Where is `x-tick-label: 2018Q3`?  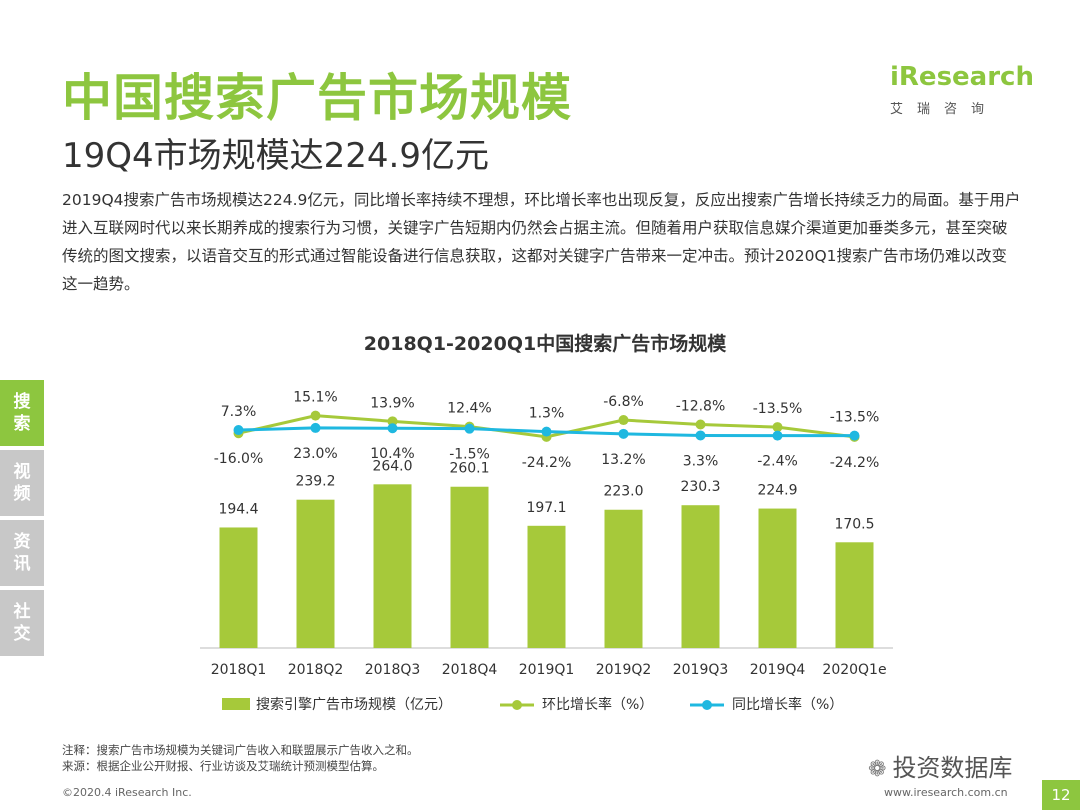 x-tick-label: 2018Q3 is located at coordinates (393, 670).